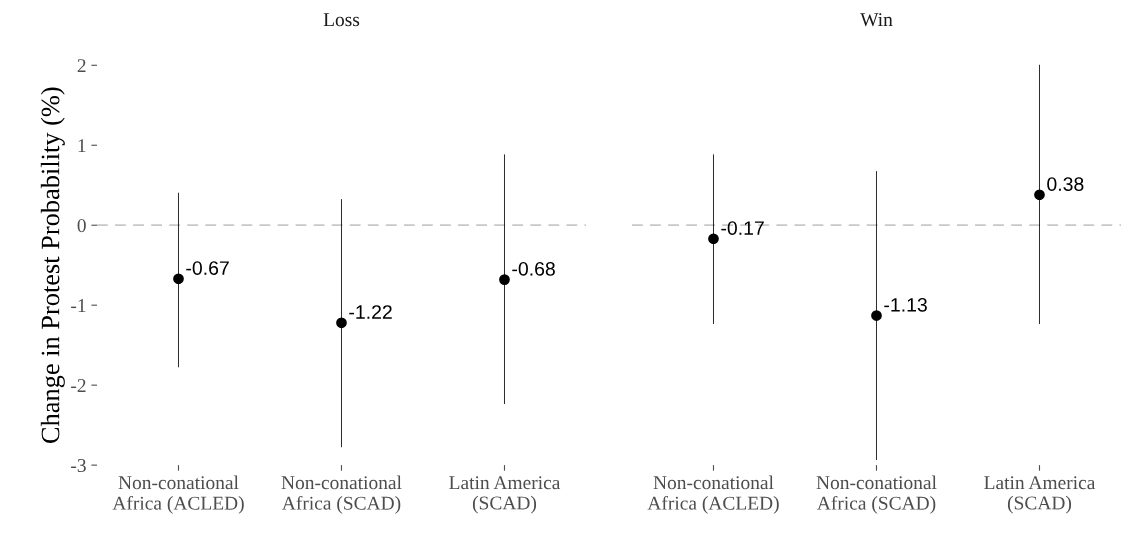 This screenshot has width=1133, height=544. What do you see at coordinates (370, 312) in the screenshot?
I see `data-label: -1.22` at bounding box center [370, 312].